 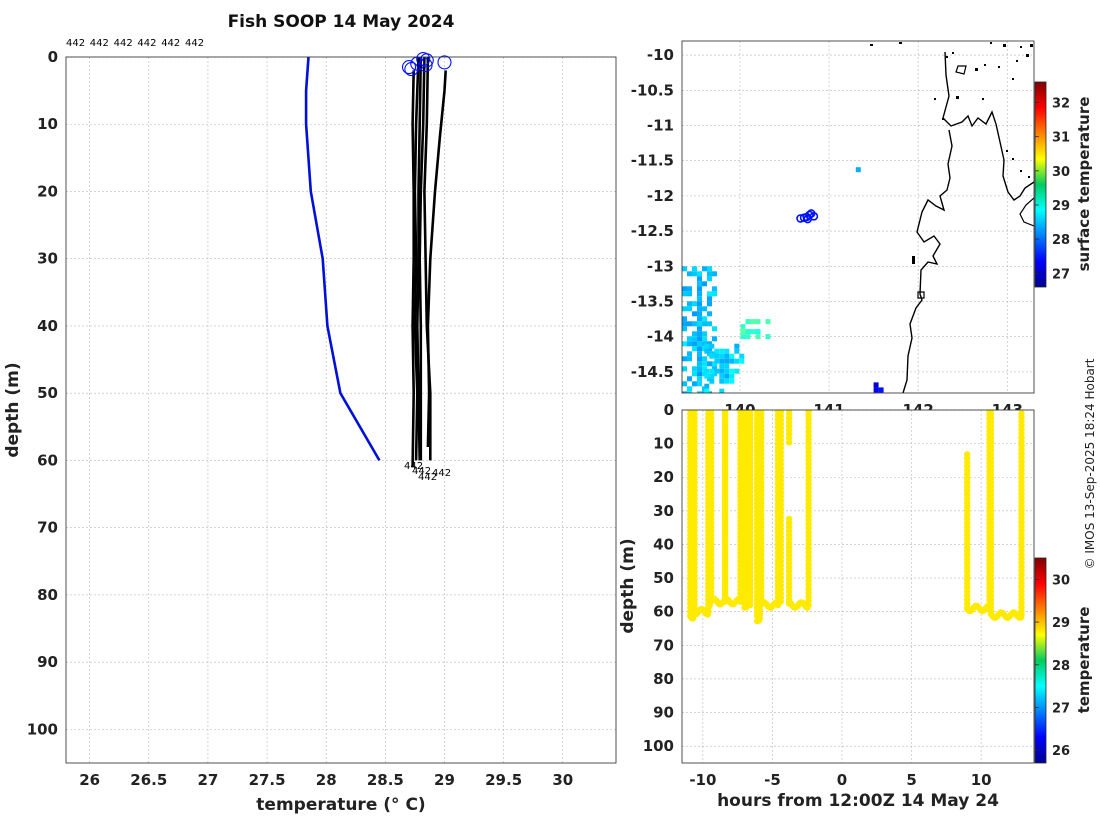 I want to click on timeseries-x-tick-label: -5, so click(x=772, y=780).